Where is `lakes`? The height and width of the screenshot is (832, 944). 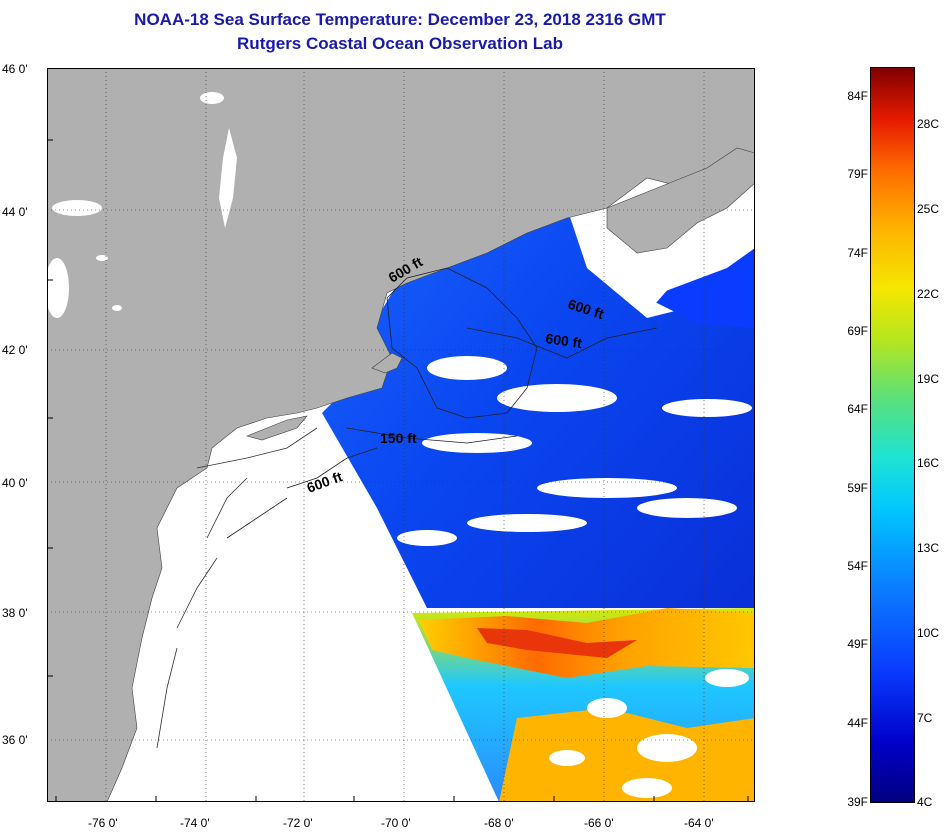 lakes is located at coordinates (142, 205).